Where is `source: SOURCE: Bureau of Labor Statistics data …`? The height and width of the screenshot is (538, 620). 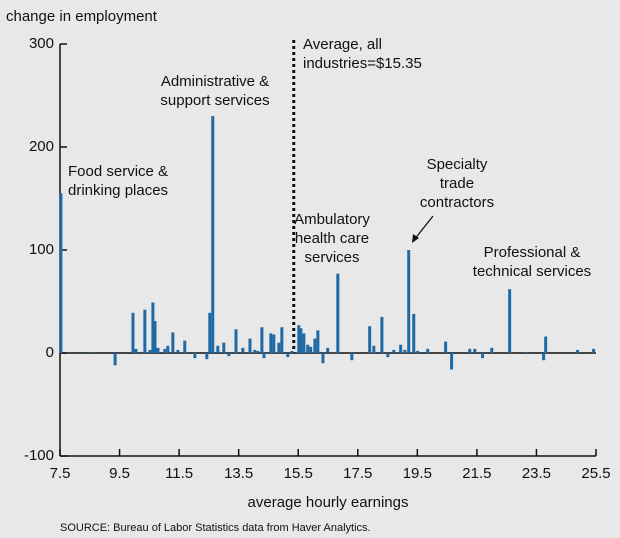
source: SOURCE: Bureau of Labor Statistics data … is located at coordinates (215, 528).